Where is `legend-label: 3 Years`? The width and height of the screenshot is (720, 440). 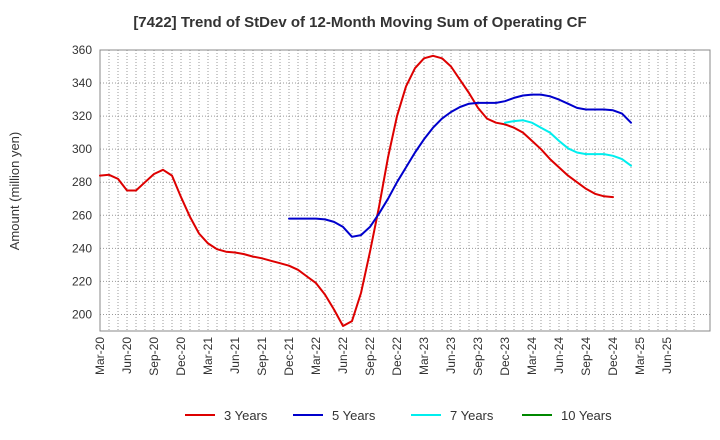
legend-label: 3 Years is located at coordinates (246, 415).